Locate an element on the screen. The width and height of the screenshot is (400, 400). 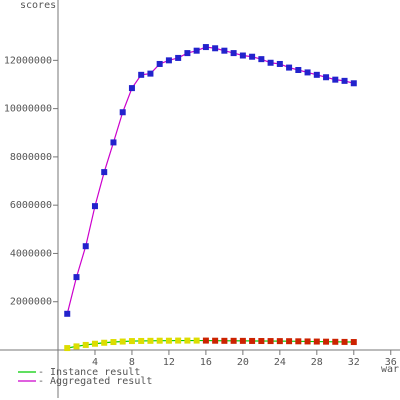
x-tick-label: 20 is located at coordinates (243, 362).